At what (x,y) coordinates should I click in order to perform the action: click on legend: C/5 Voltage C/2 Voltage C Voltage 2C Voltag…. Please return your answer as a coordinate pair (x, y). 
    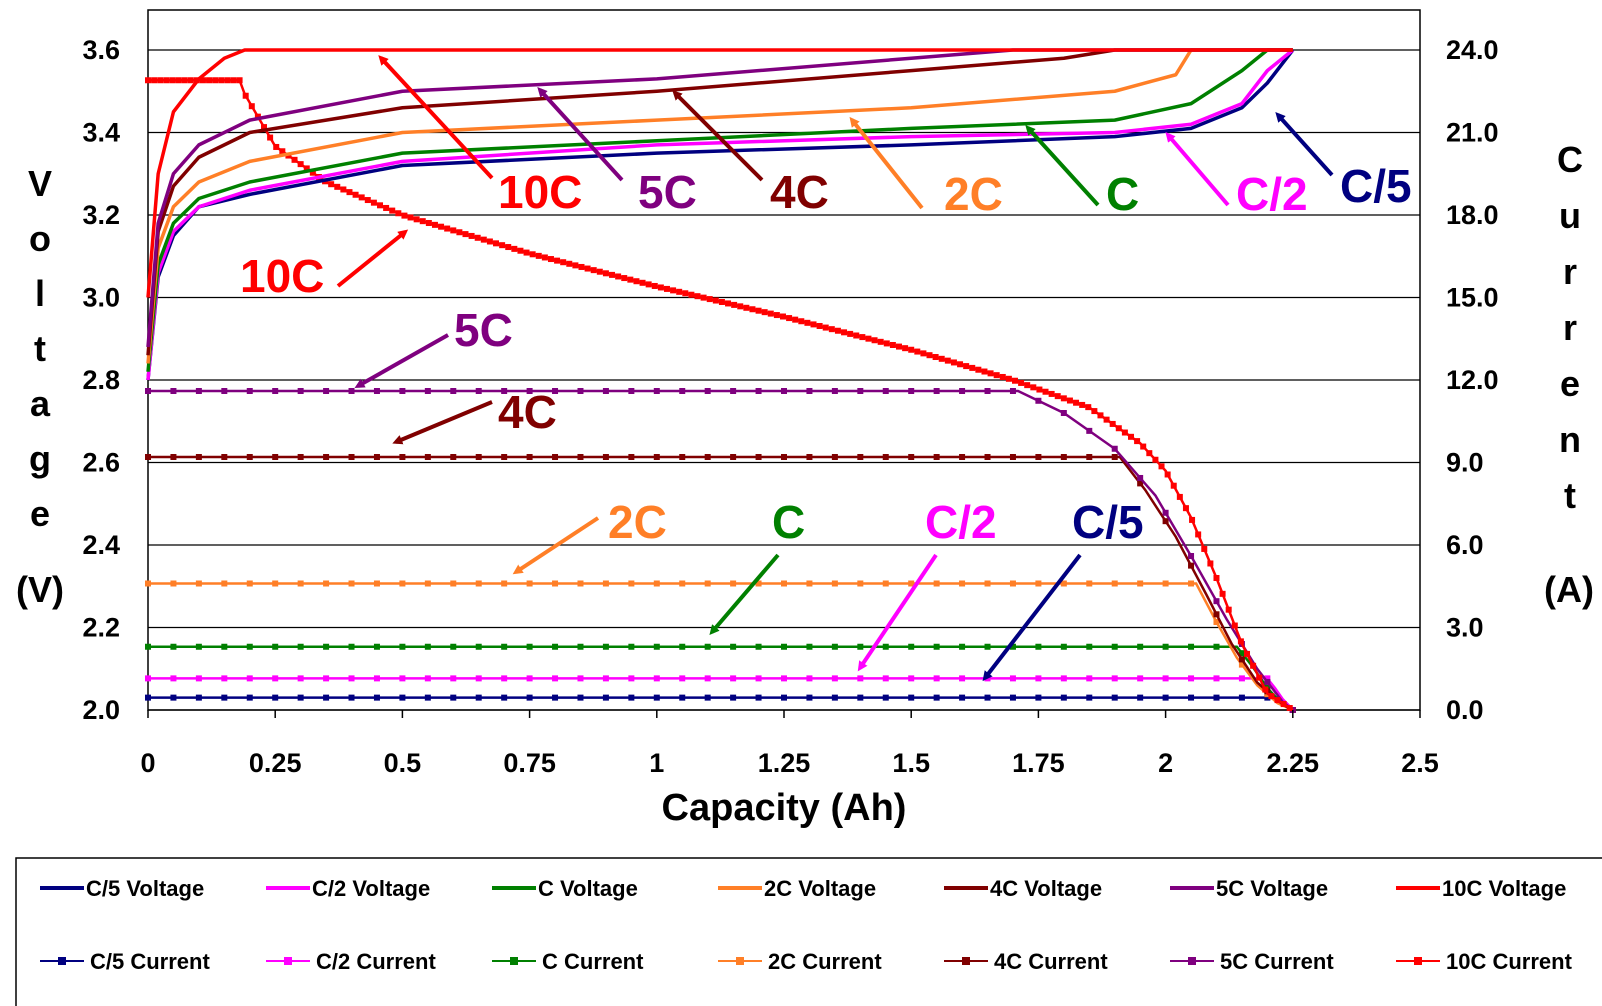
    Looking at the image, I should click on (806, 925).